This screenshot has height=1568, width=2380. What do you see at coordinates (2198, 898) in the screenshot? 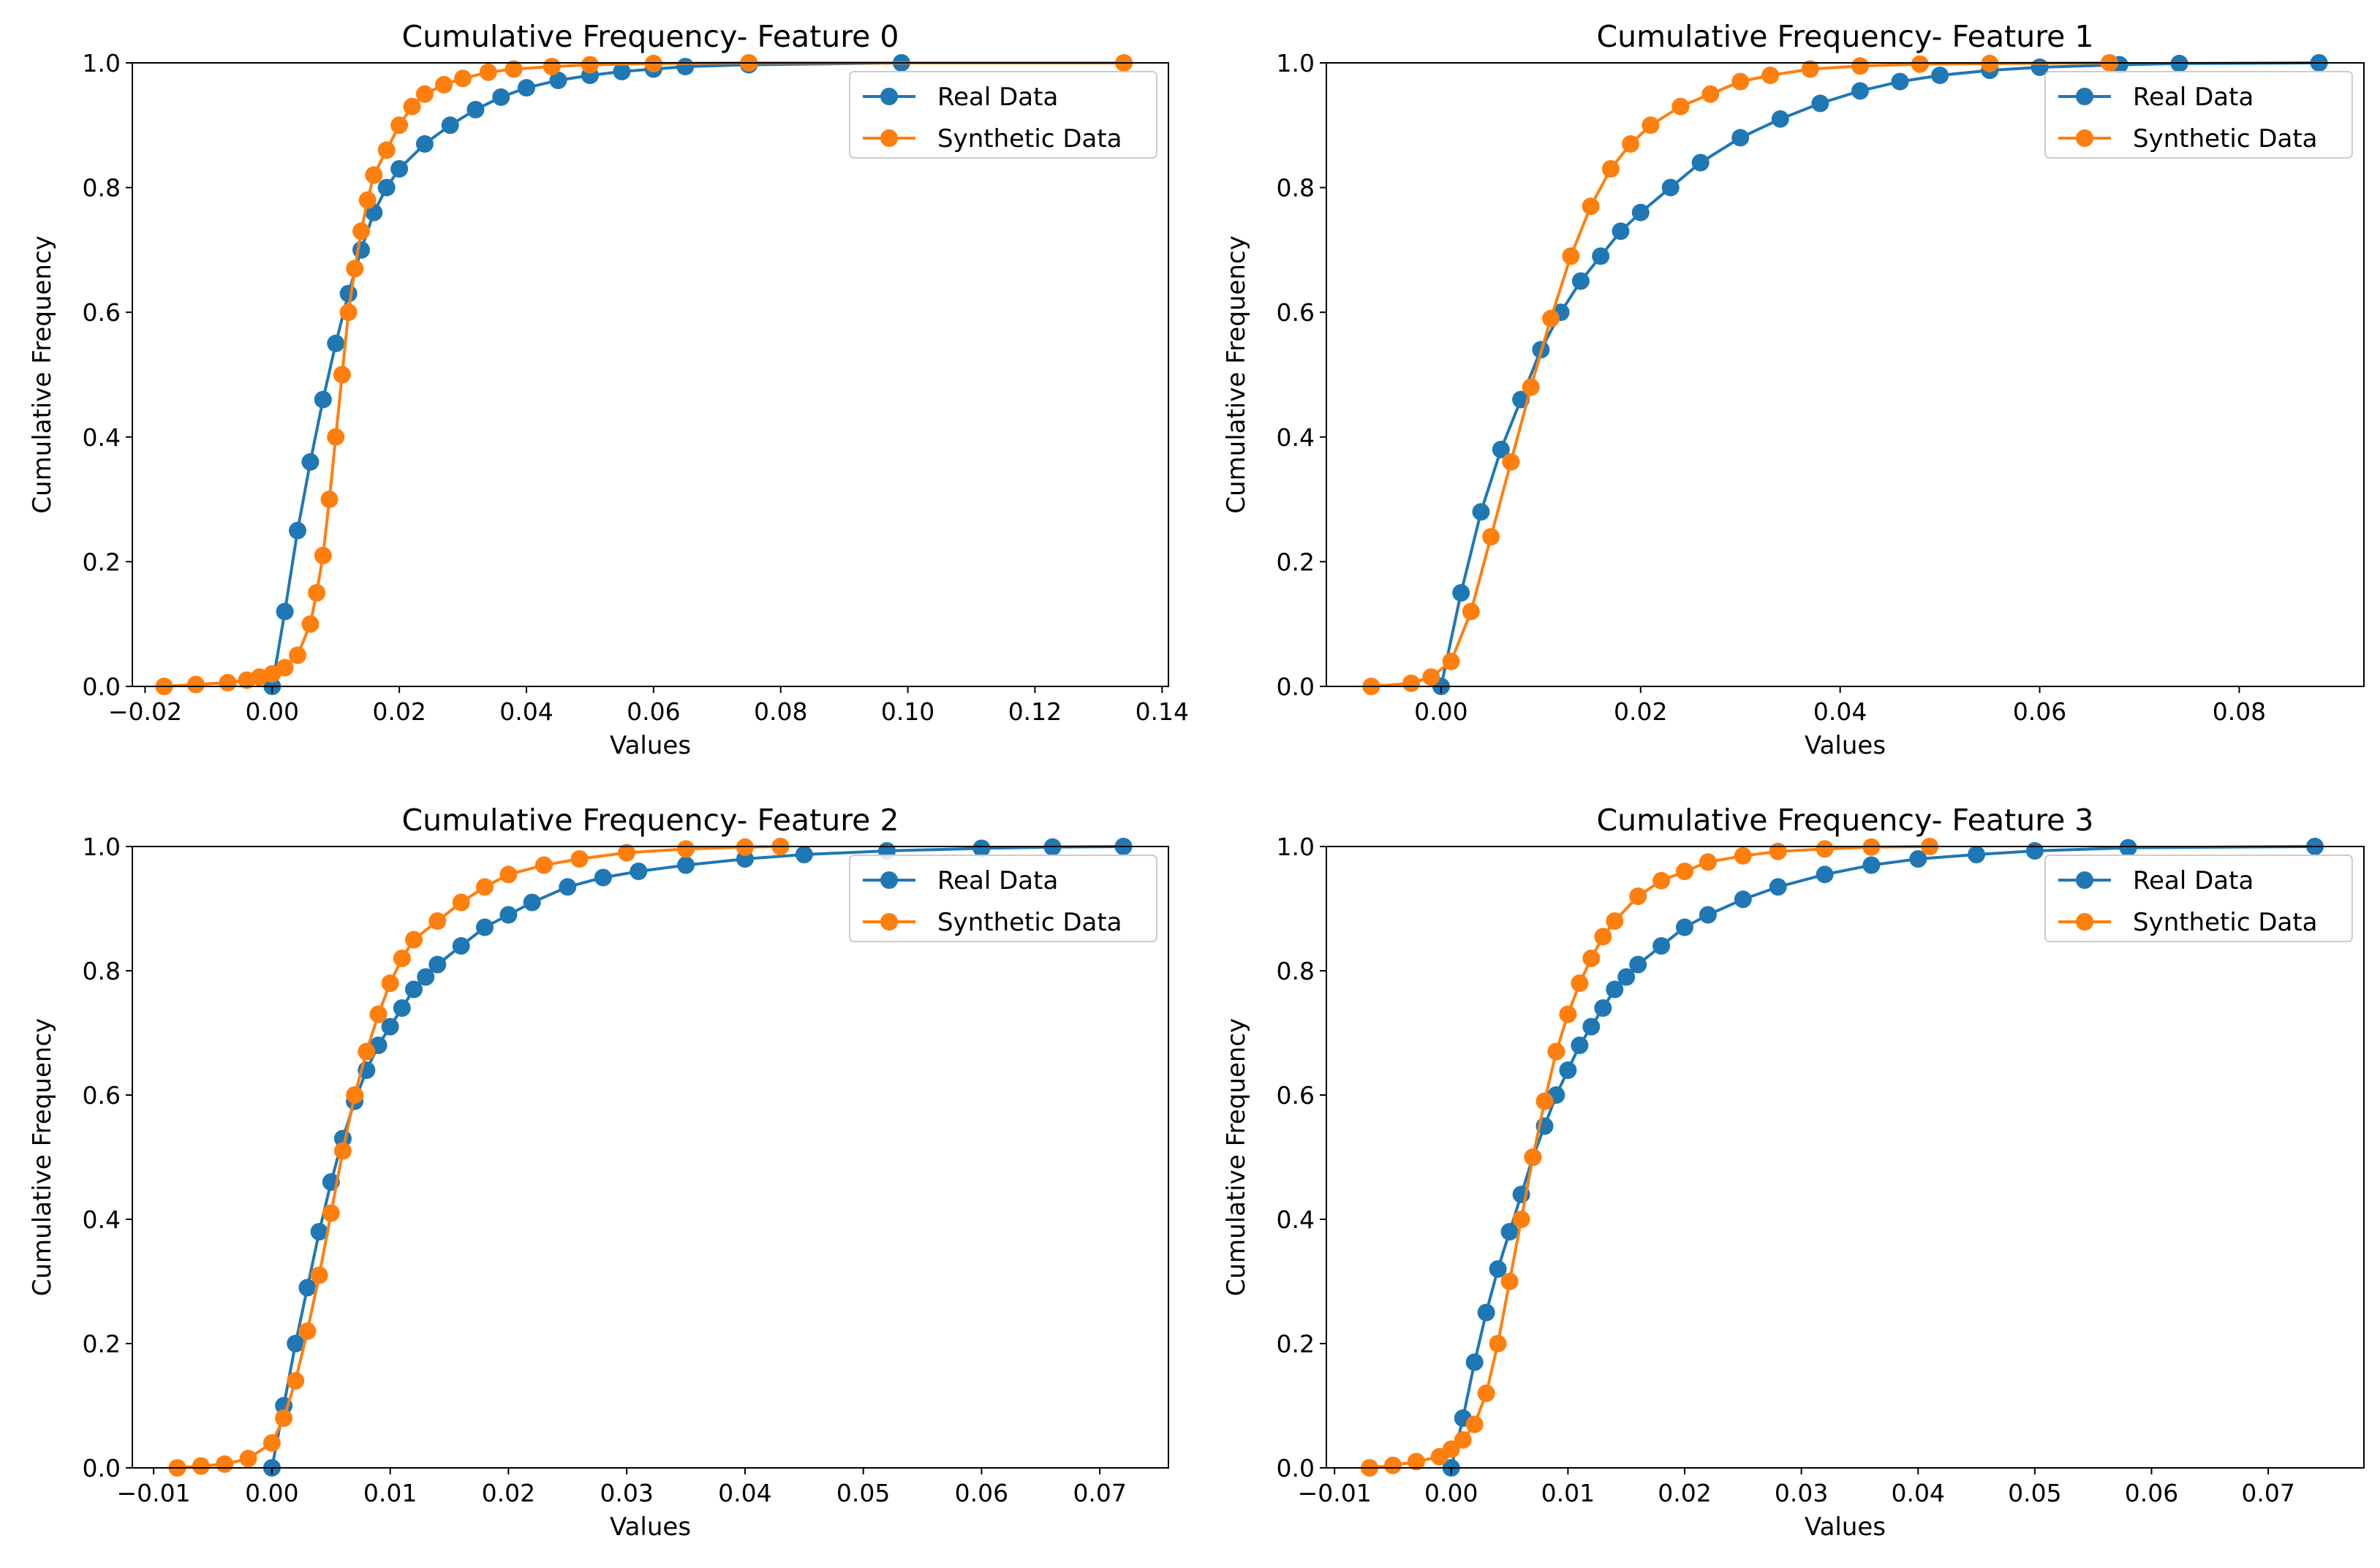
I see `legend-box` at bounding box center [2198, 898].